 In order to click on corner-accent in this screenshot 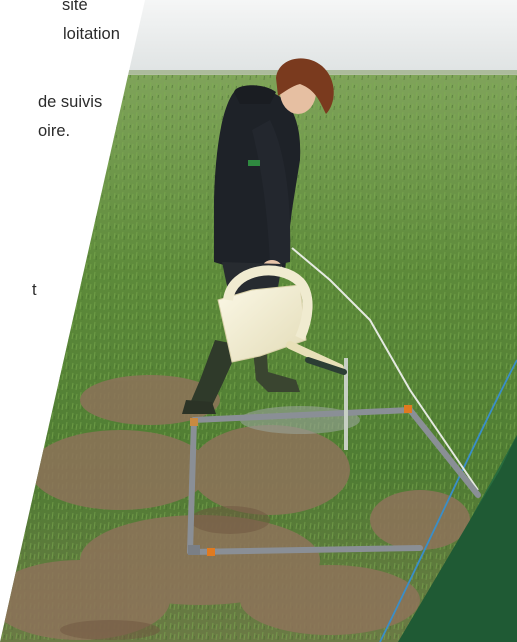, I will do `click(457, 538)`.